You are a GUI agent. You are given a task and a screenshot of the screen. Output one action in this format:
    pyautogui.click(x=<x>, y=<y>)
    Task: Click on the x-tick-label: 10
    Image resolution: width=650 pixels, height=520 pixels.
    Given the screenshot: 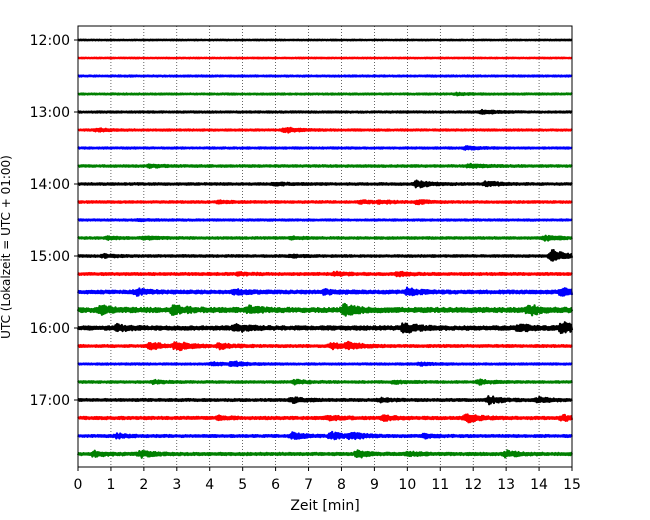 What is the action you would take?
    pyautogui.click(x=407, y=485)
    